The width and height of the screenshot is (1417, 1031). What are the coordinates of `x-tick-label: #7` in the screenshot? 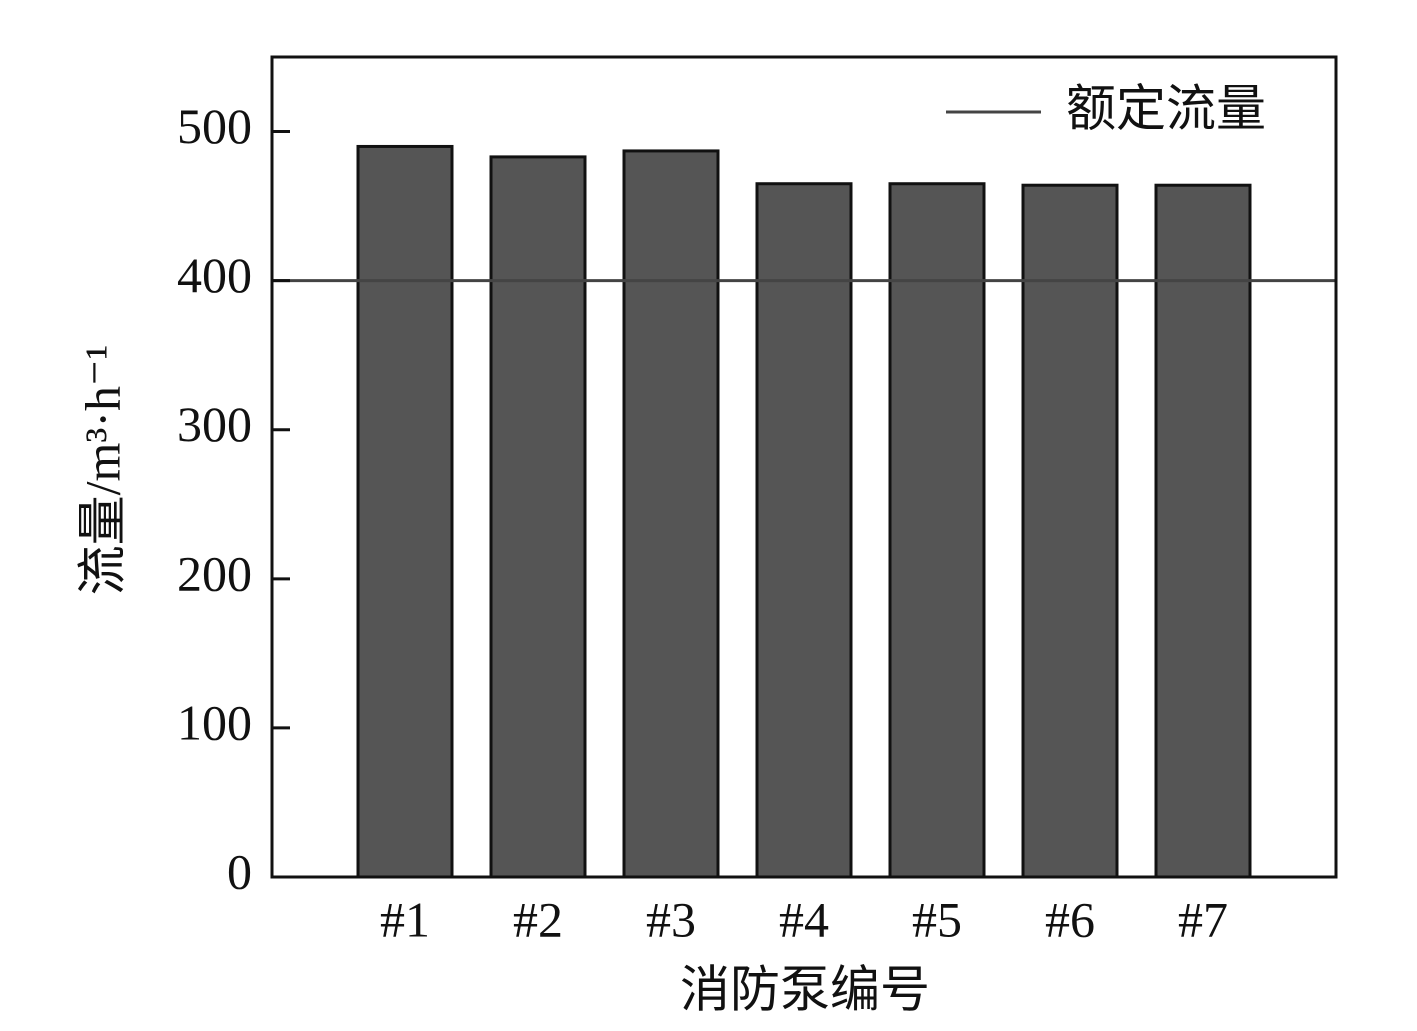 It's located at (1203, 919).